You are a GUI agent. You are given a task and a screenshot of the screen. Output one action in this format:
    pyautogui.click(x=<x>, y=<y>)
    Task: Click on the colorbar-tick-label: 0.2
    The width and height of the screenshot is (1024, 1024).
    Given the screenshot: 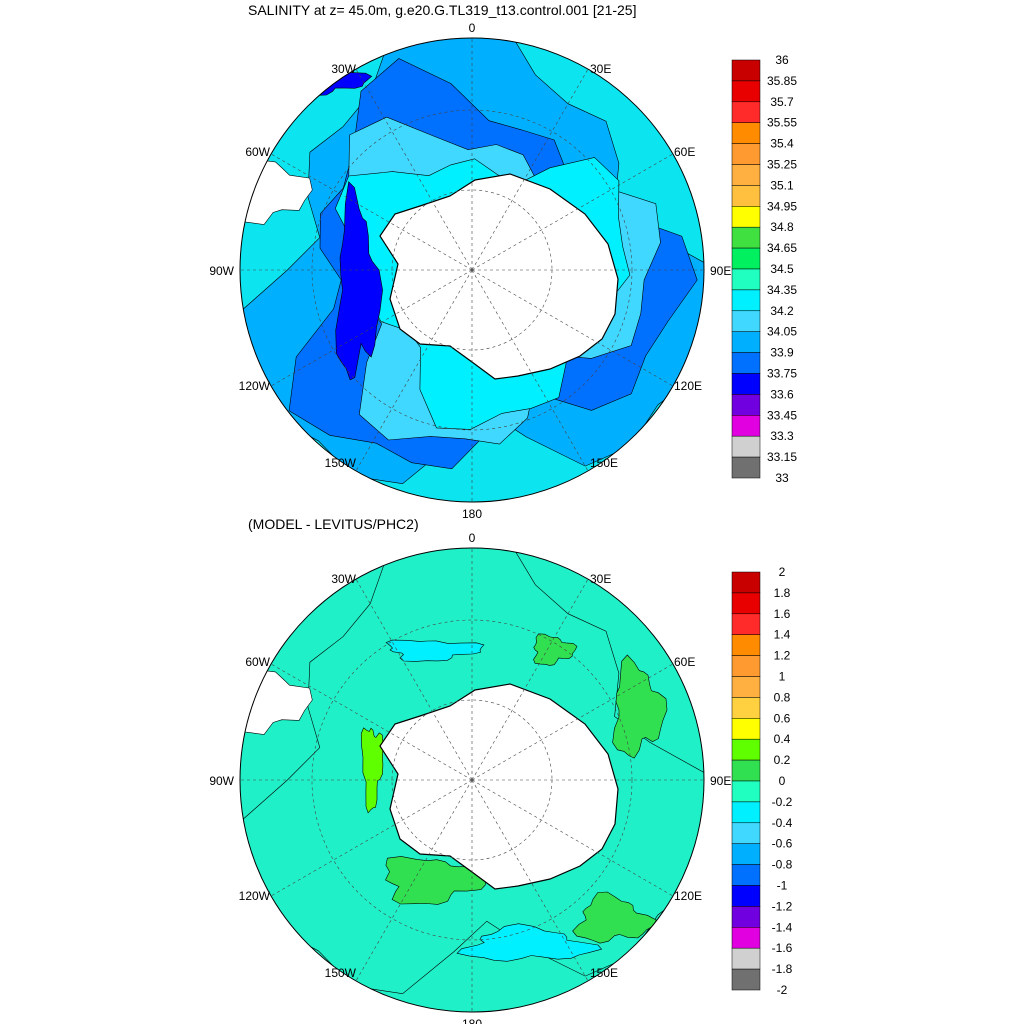 What is the action you would take?
    pyautogui.click(x=782, y=760)
    